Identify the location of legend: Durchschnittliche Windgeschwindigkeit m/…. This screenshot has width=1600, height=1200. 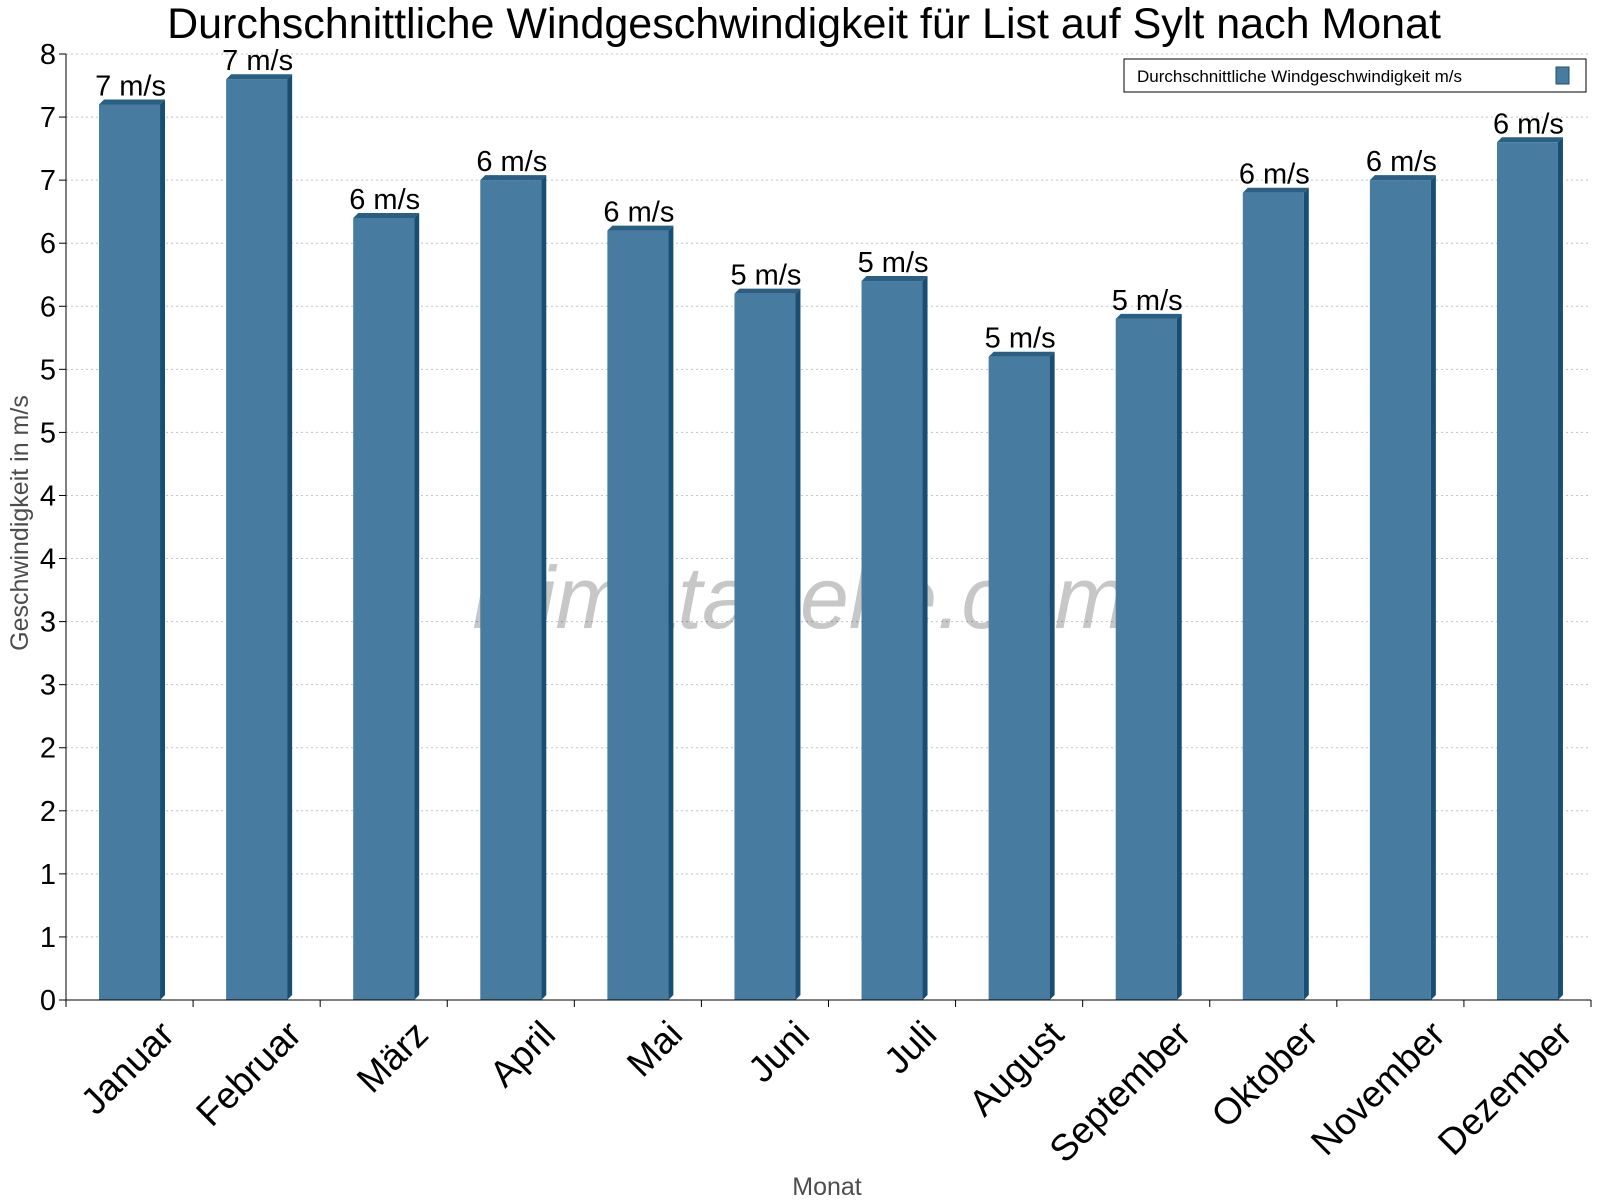
(1355, 75).